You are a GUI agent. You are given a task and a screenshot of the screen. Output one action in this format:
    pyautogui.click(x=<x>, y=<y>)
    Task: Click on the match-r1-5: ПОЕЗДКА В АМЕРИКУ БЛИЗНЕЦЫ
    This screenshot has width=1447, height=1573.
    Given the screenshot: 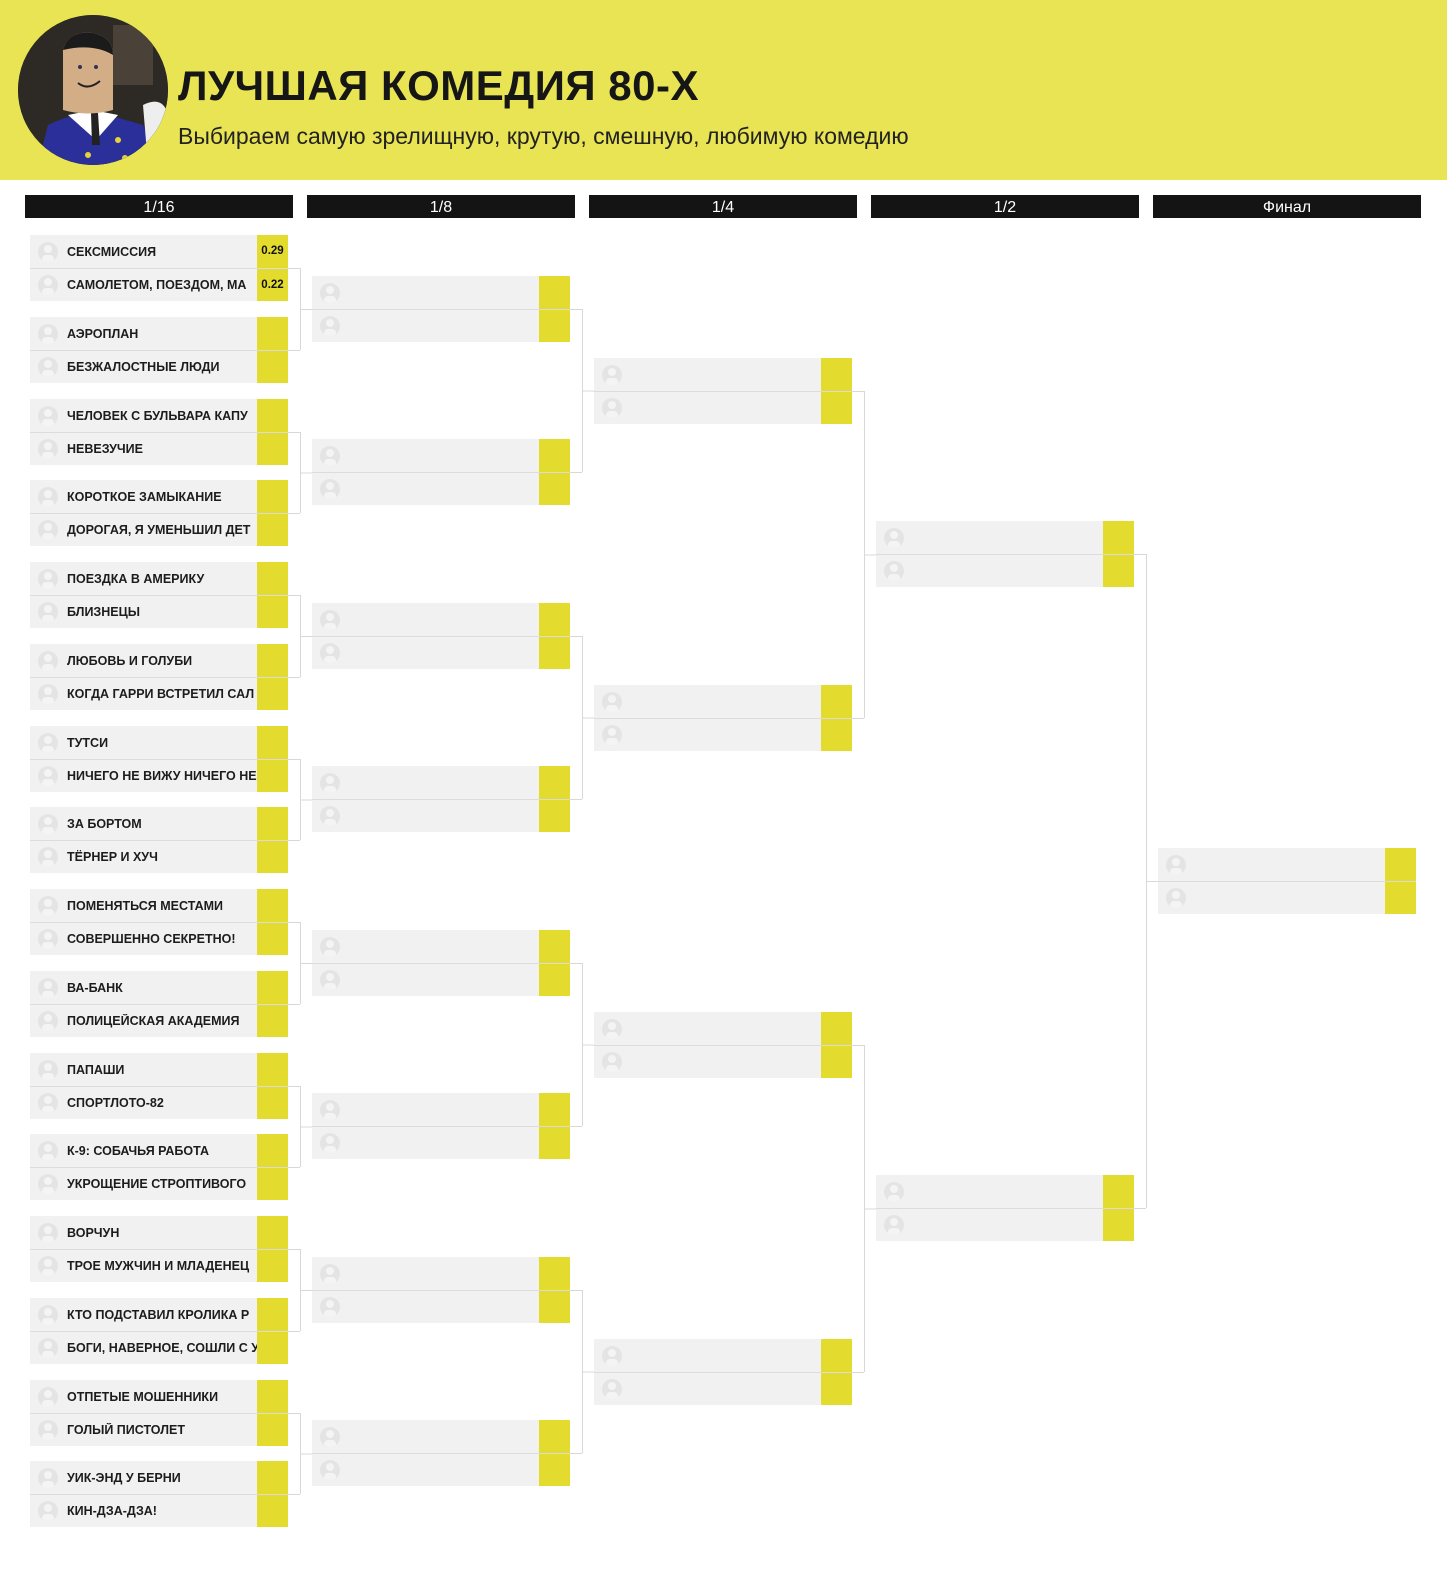 What is the action you would take?
    pyautogui.click(x=159, y=595)
    